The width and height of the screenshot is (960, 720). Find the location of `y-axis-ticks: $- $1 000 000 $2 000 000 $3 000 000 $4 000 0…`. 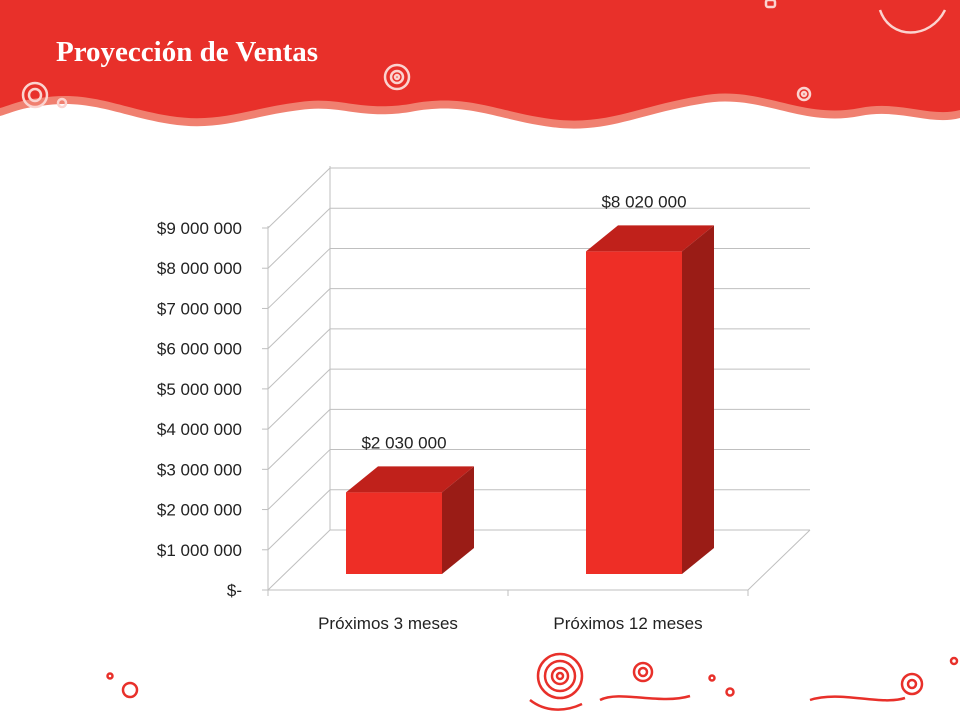

y-axis-ticks: $- $1 000 000 $2 000 000 $3 000 000 $4 000 0… is located at coordinates (212, 409).